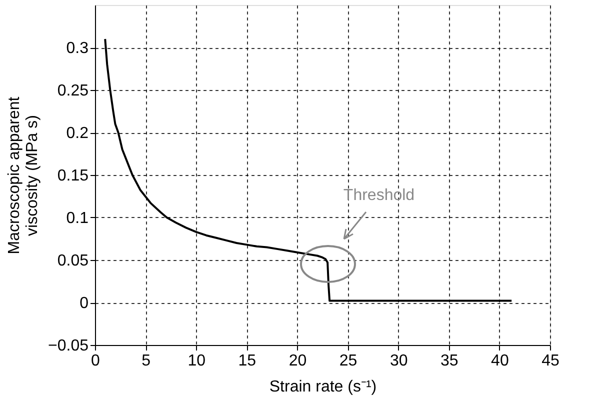 This screenshot has width=595, height=415. I want to click on x-tick-label: 5, so click(146, 361).